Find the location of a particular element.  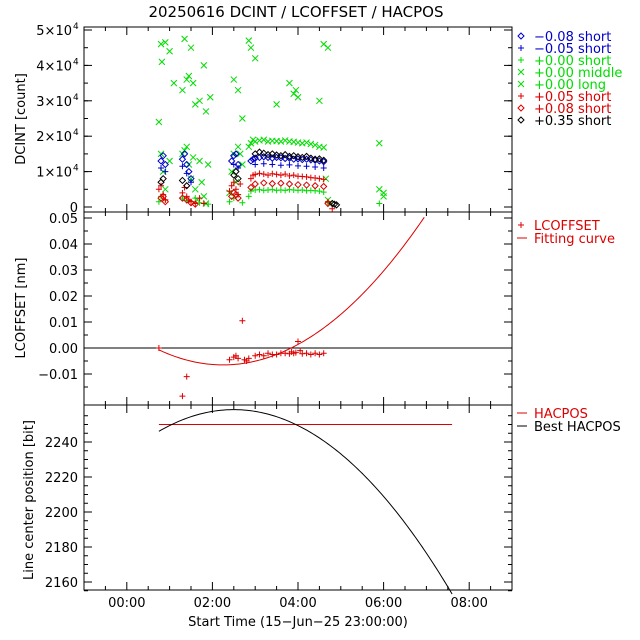

y-tick-label: 5×10 is located at coordinates (54, 31).